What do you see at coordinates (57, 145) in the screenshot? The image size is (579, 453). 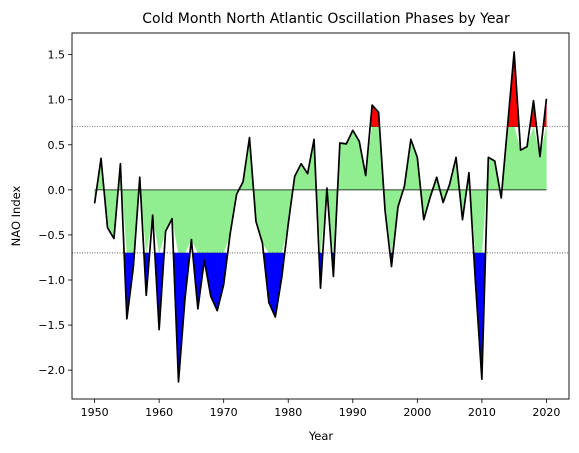 I see `y-tick-label: 0.5` at bounding box center [57, 145].